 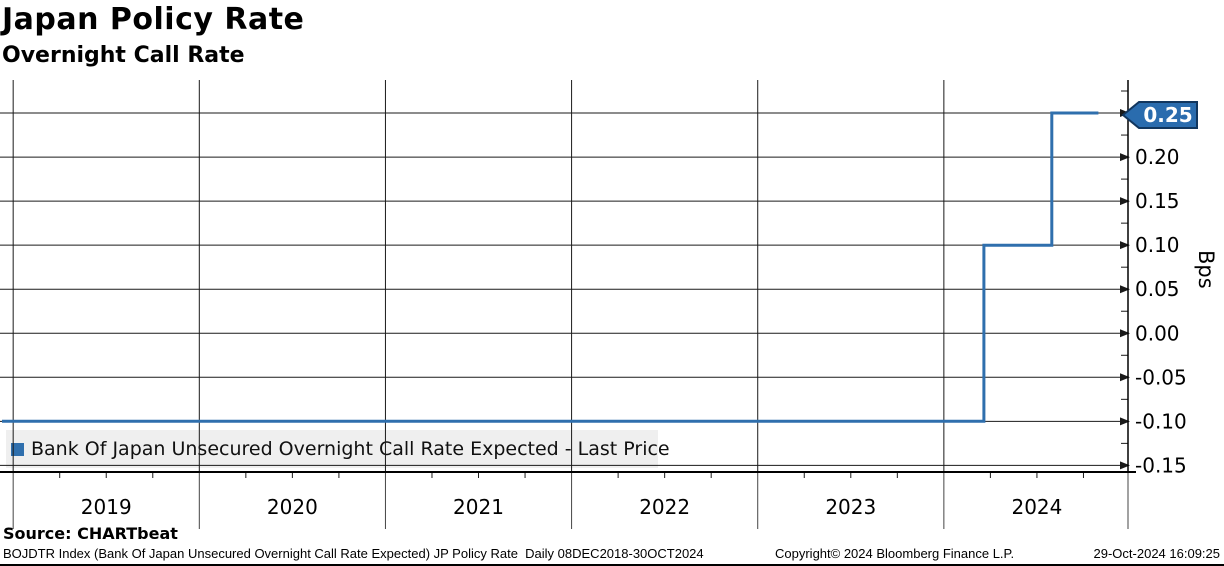 I want to click on footer-timestamp: 29-Oct-2024 16:09:25, so click(x=1156, y=553).